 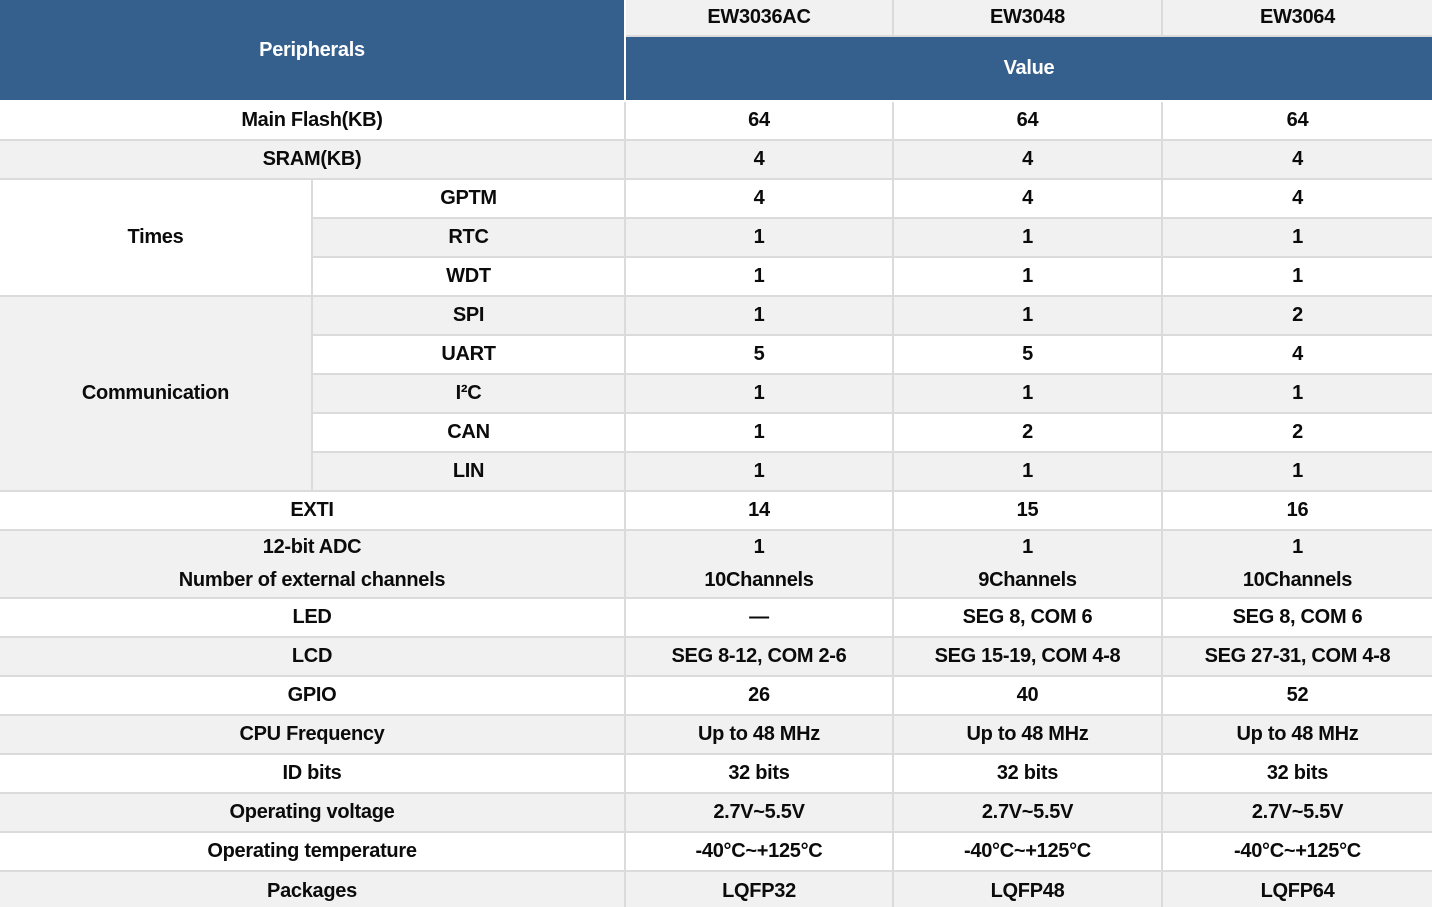 I want to click on product-header: EW3064, so click(x=1296, y=18).